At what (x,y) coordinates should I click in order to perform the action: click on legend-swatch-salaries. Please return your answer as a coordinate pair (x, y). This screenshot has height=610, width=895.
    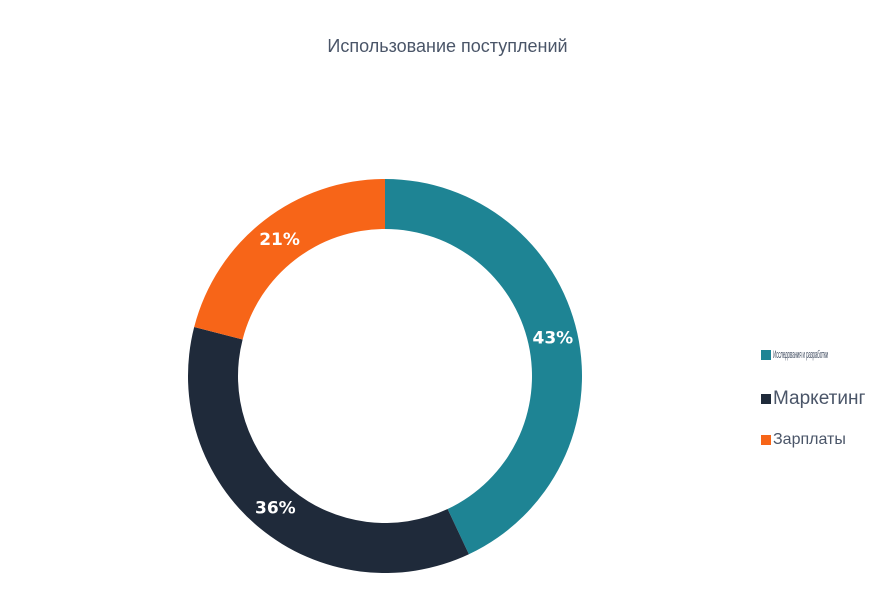
    Looking at the image, I should click on (766, 440).